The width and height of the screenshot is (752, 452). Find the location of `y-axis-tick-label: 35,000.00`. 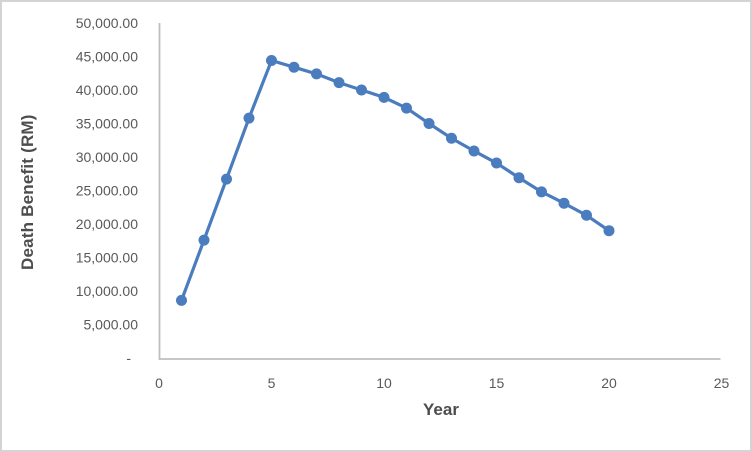

y-axis-tick-label: 35,000.00 is located at coordinates (107, 124).